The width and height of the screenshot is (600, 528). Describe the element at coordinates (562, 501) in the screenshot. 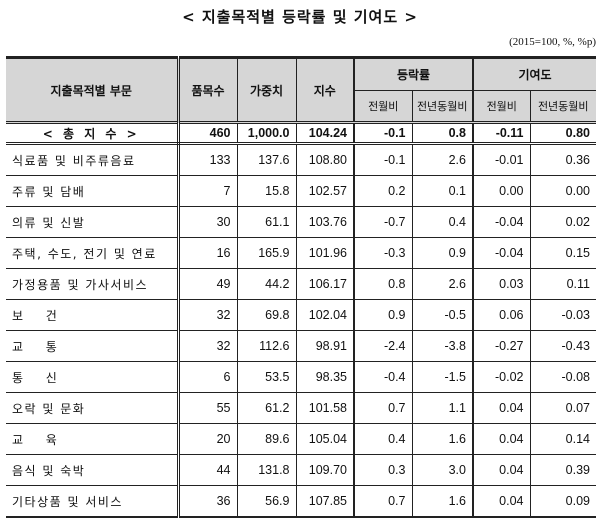

I see `cell-contrib-yoy: 0.09` at that location.